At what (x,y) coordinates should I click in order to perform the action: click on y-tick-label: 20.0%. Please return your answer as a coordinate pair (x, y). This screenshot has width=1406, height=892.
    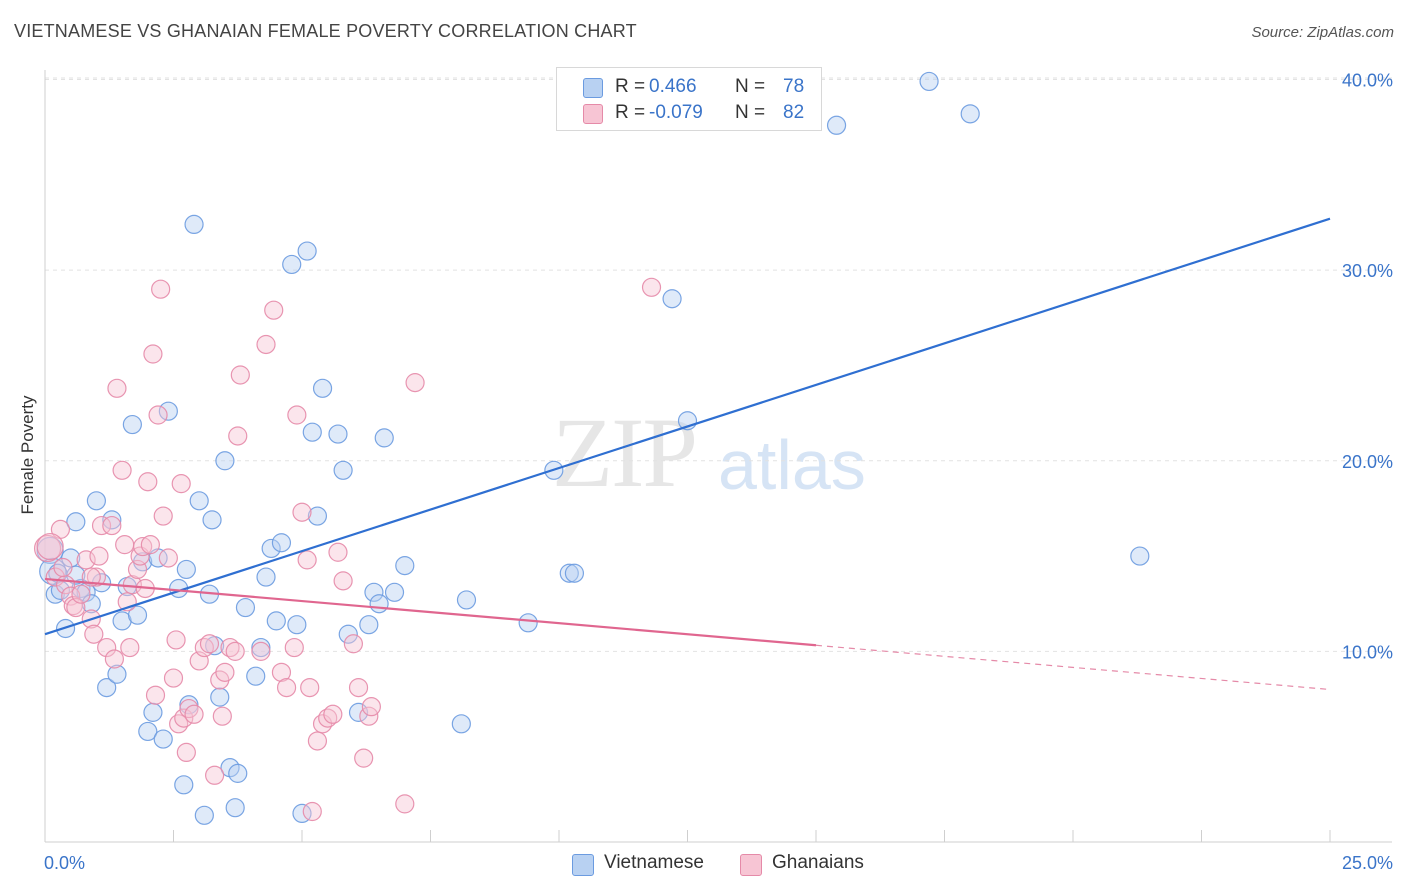
    Looking at the image, I should click on (1367, 462).